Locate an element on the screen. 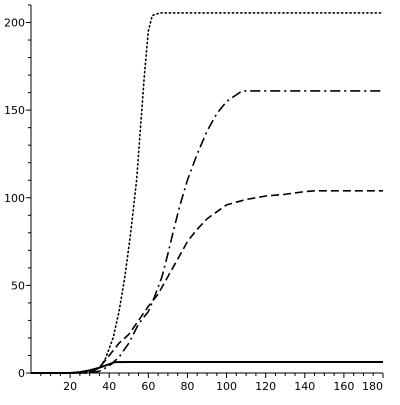  x-tick-label: 140 is located at coordinates (304, 386).